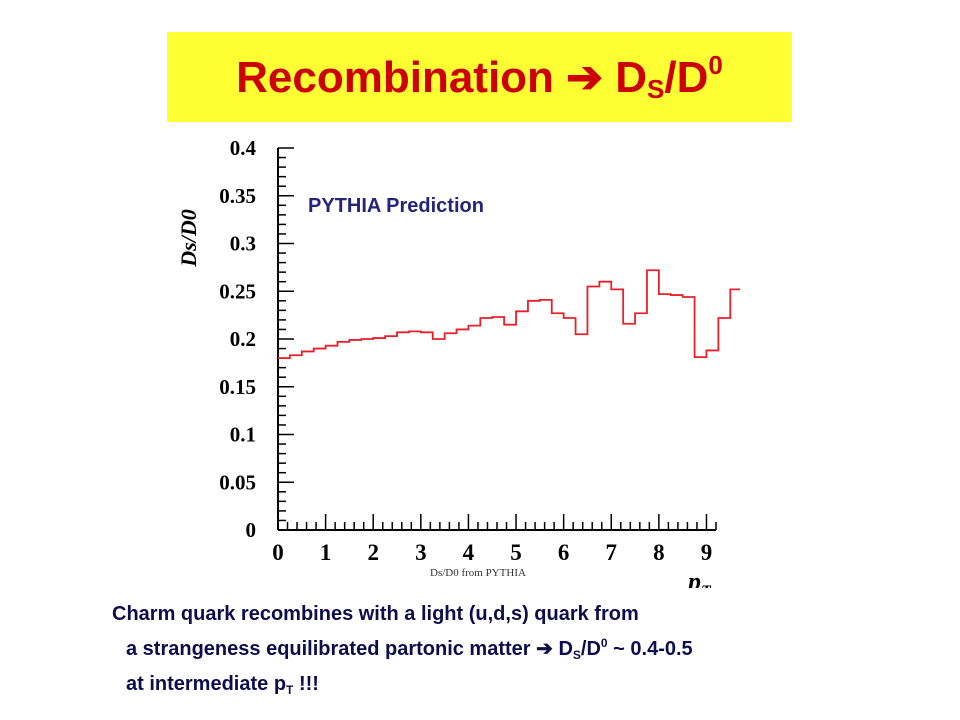  What do you see at coordinates (515, 552) in the screenshot?
I see `x-tick-label: 5` at bounding box center [515, 552].